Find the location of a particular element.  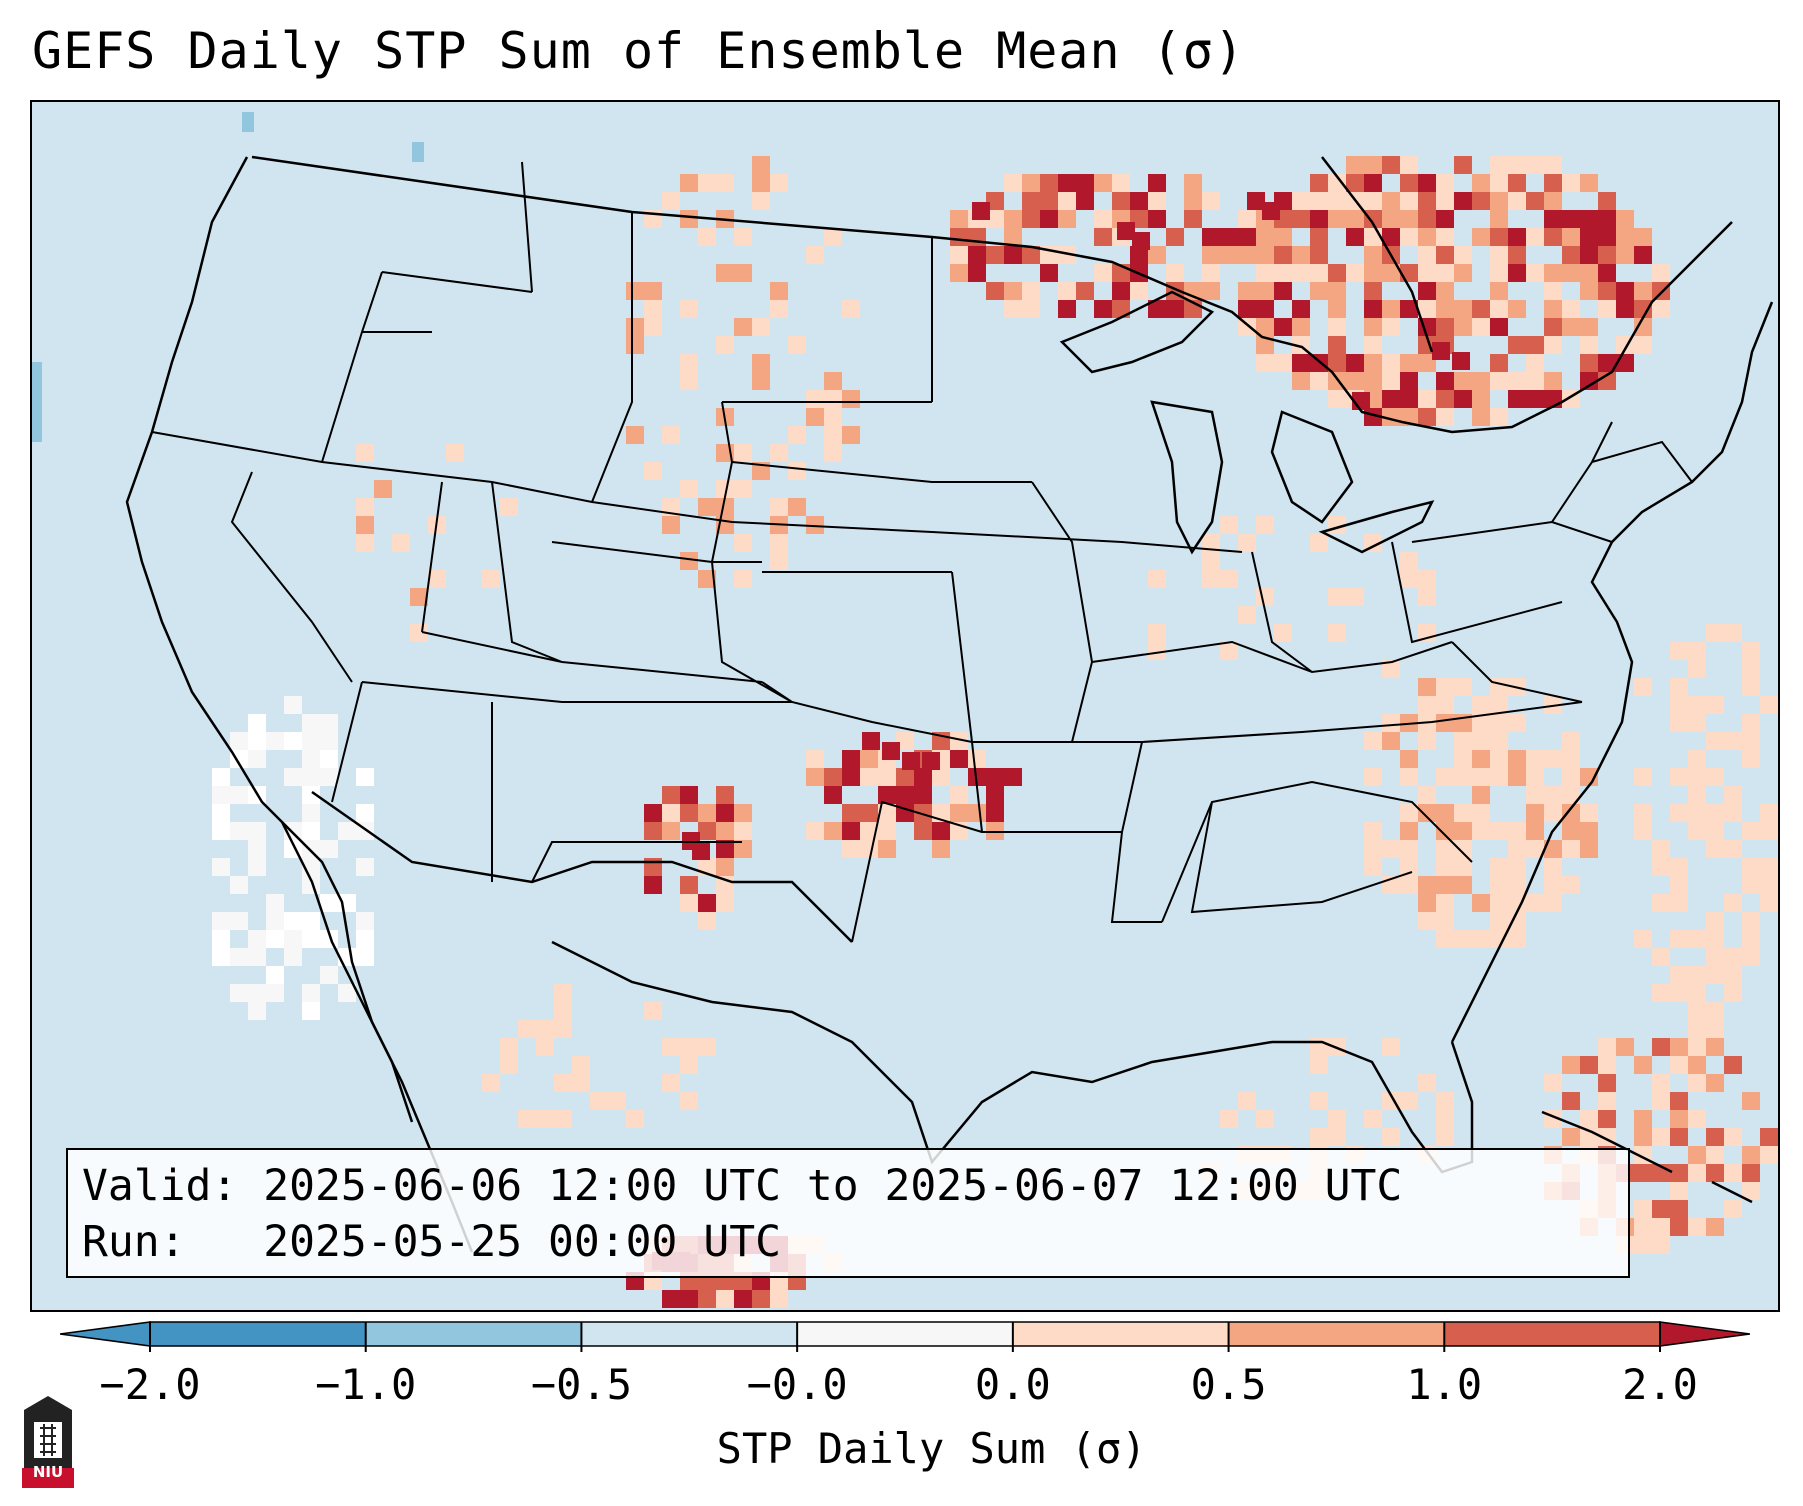

colorbar-segments is located at coordinates (905, 1334).